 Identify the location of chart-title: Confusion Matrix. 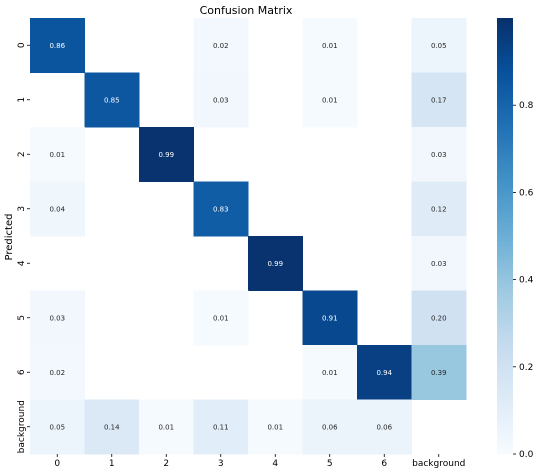
(246, 10).